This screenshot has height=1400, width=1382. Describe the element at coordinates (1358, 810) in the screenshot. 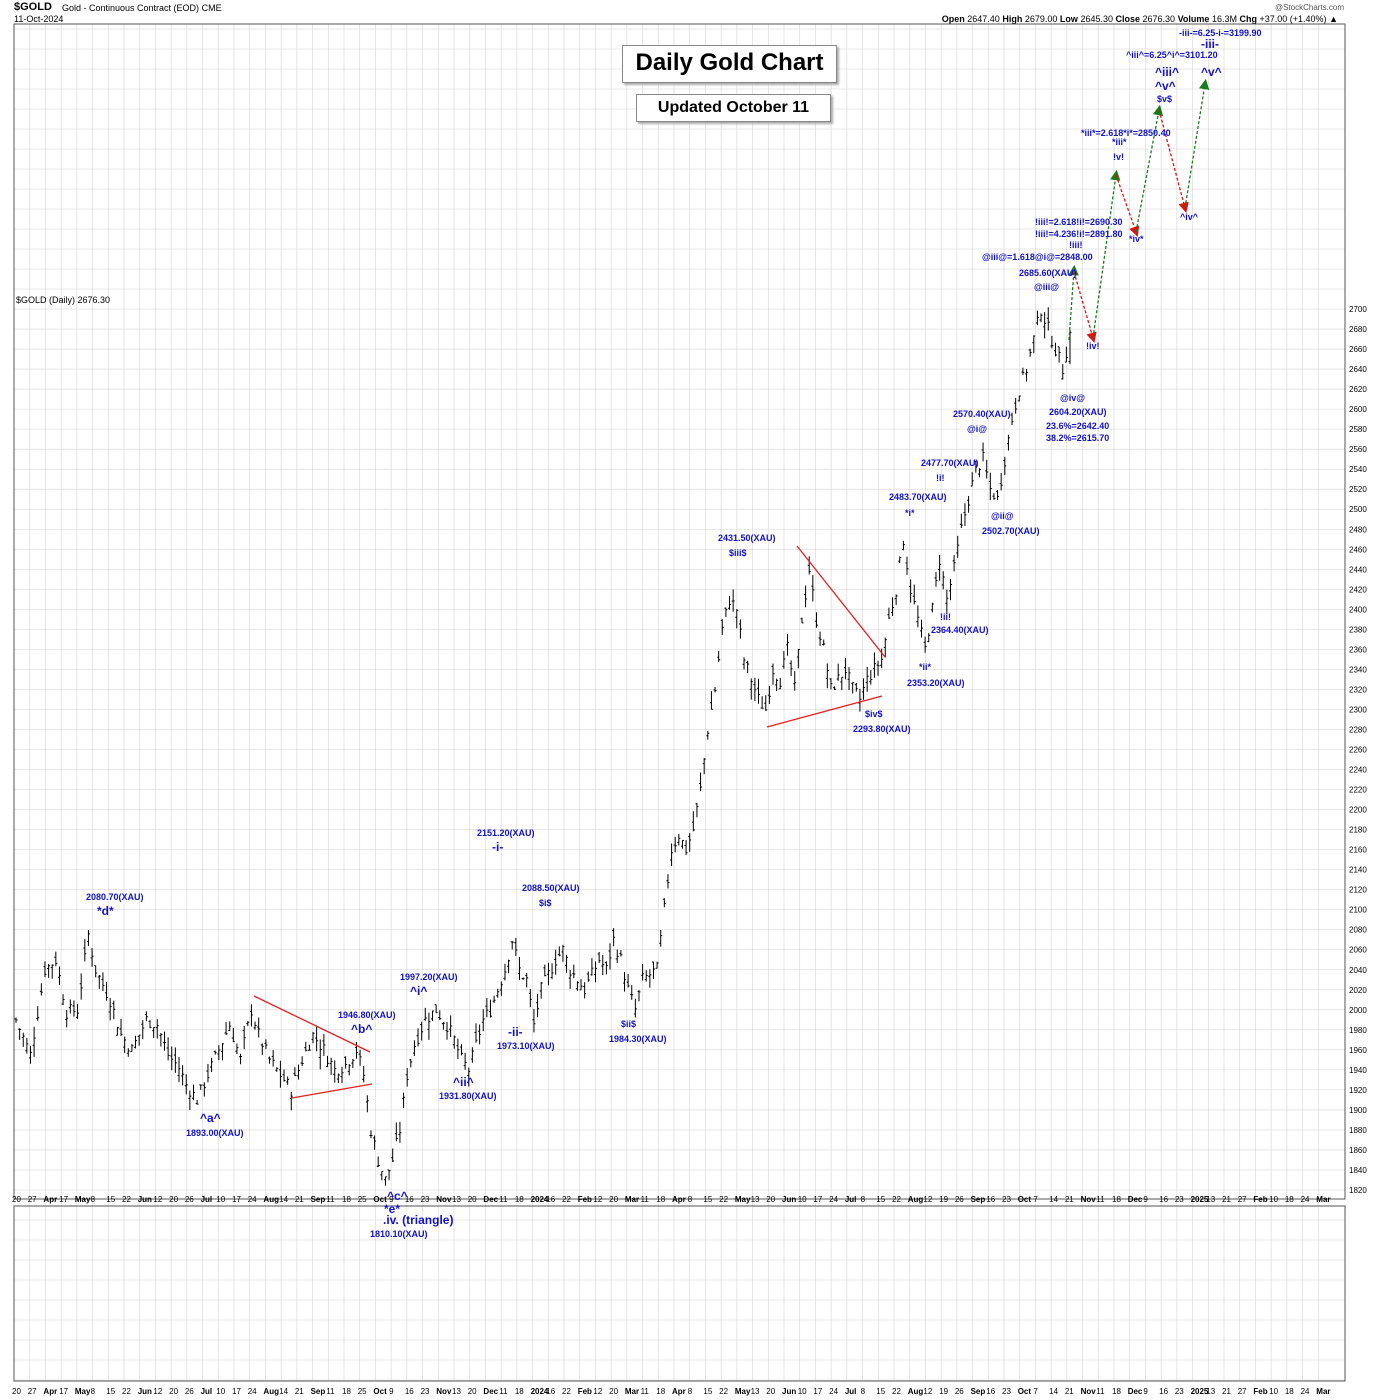

I see `y-tick-label: 2200` at that location.